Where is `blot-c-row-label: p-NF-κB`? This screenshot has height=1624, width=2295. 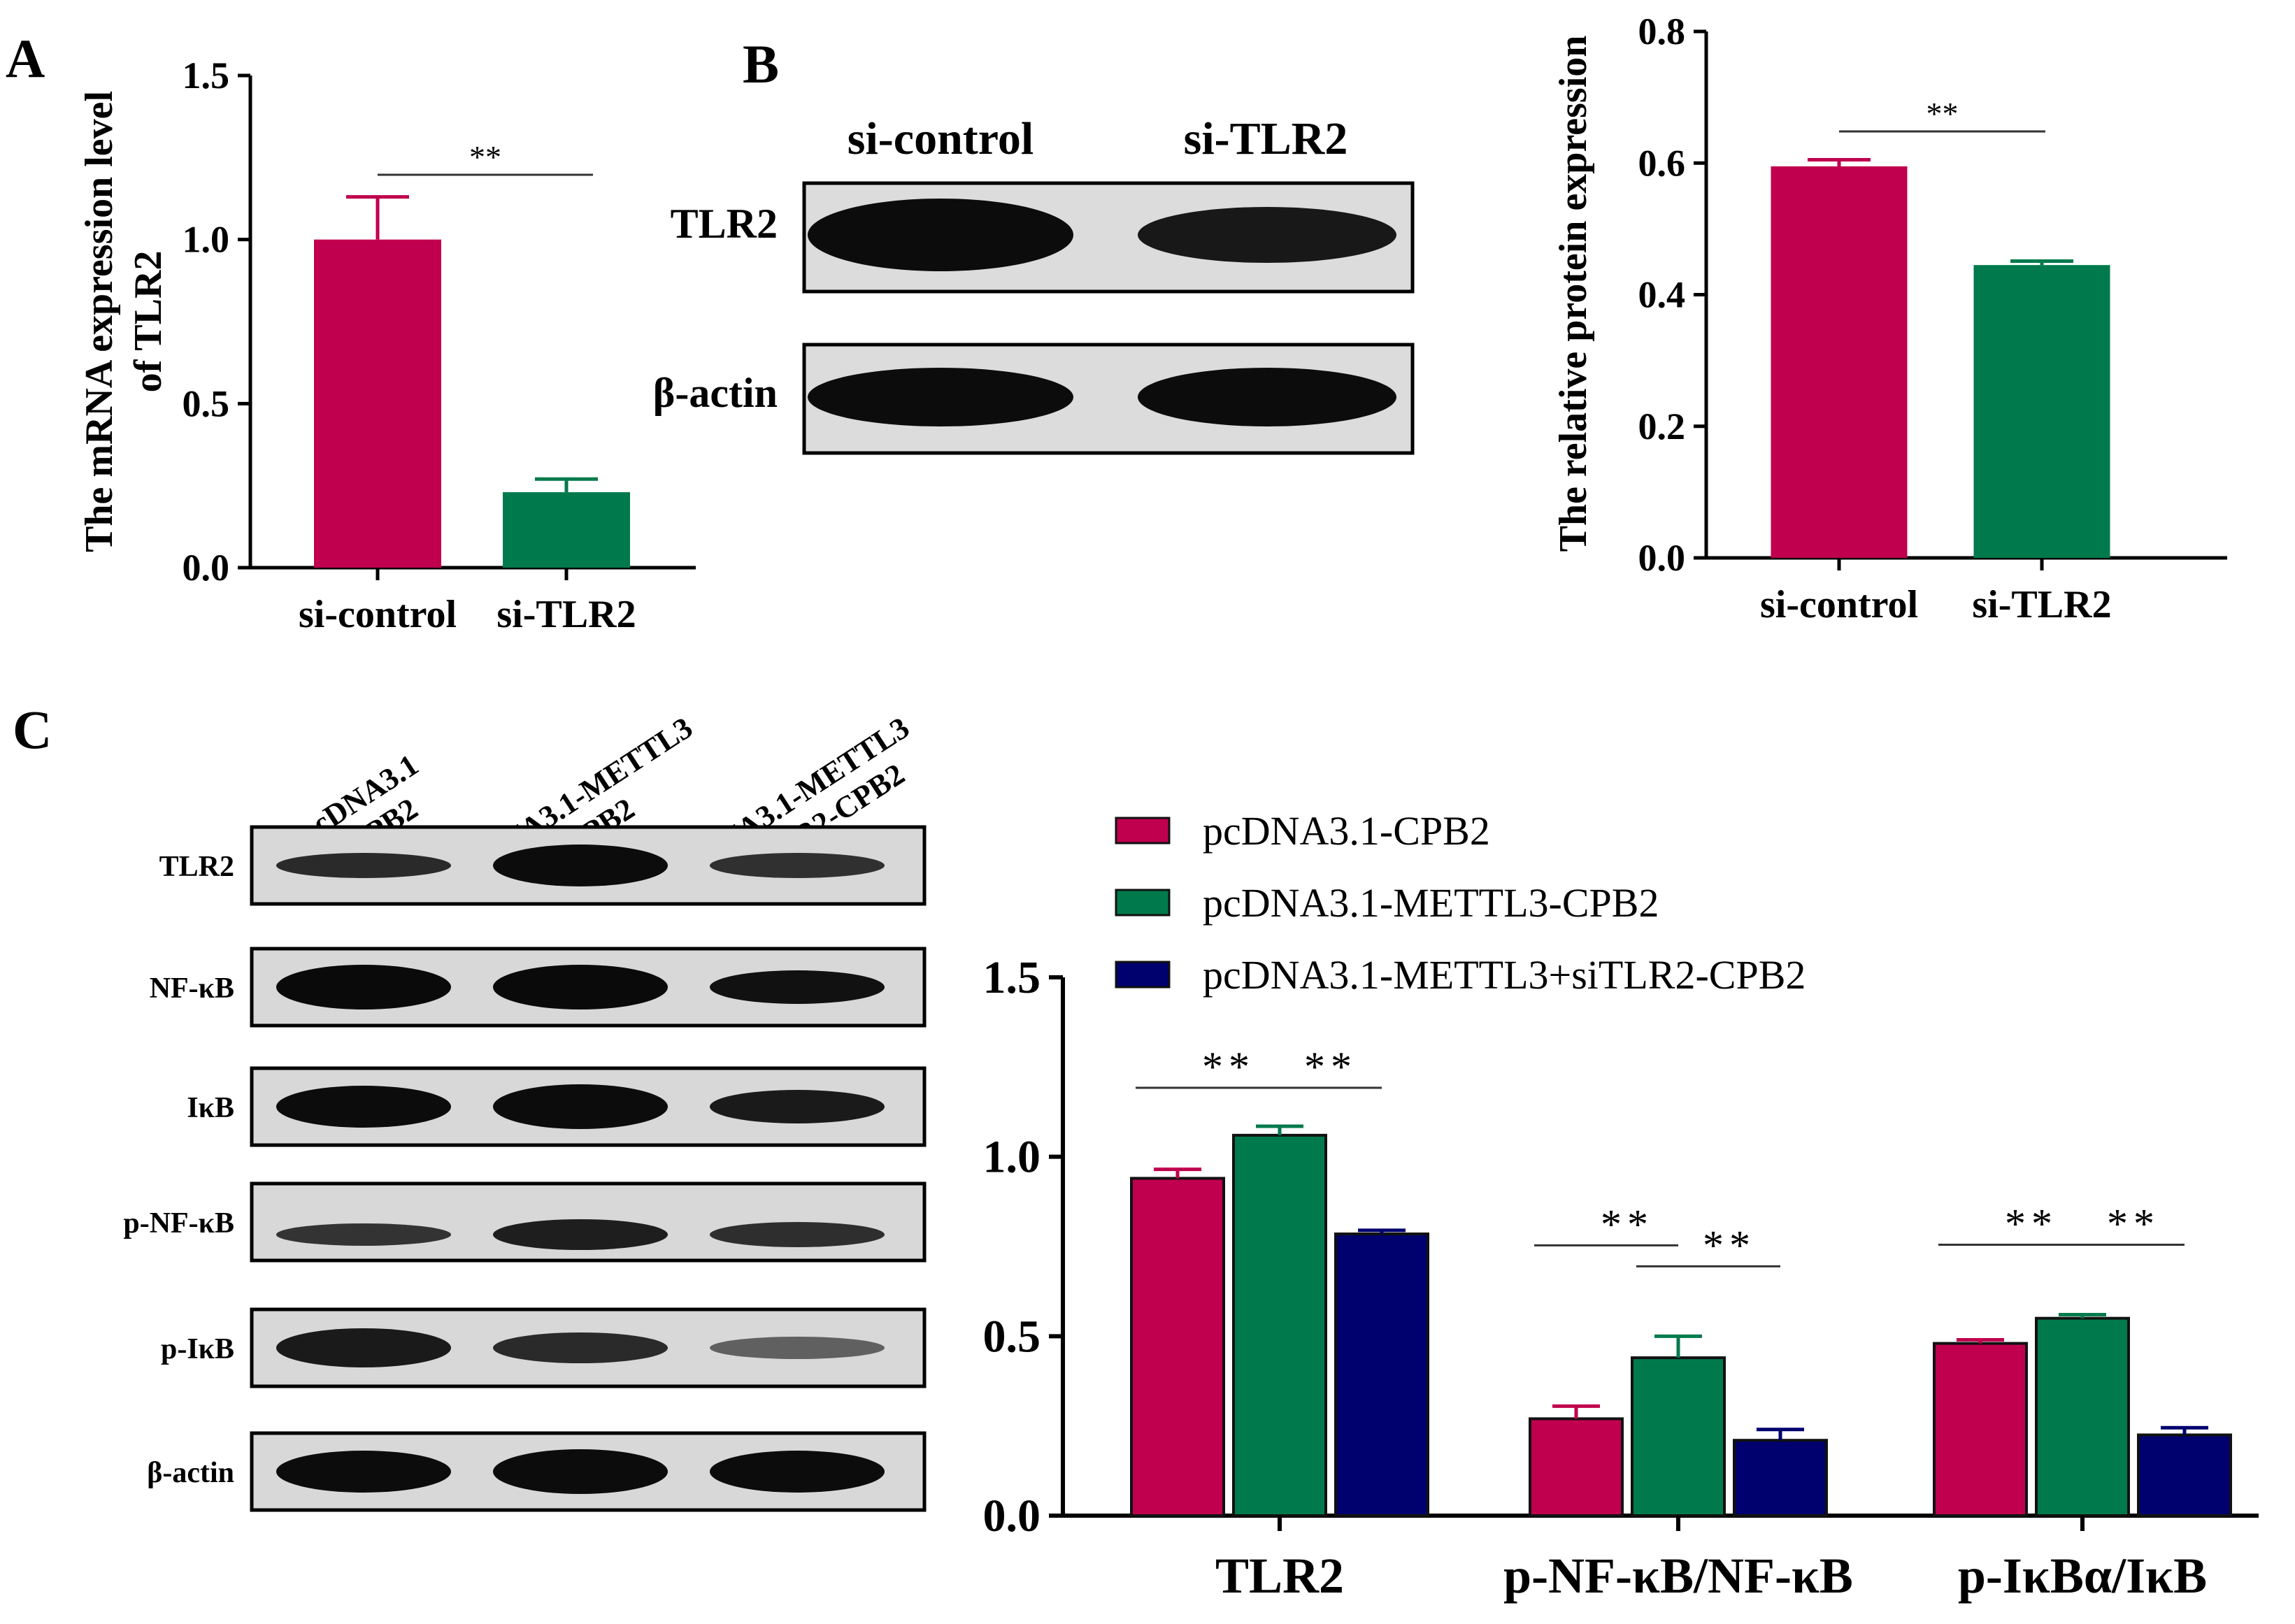 blot-c-row-label: p-NF-κB is located at coordinates (179, 1223).